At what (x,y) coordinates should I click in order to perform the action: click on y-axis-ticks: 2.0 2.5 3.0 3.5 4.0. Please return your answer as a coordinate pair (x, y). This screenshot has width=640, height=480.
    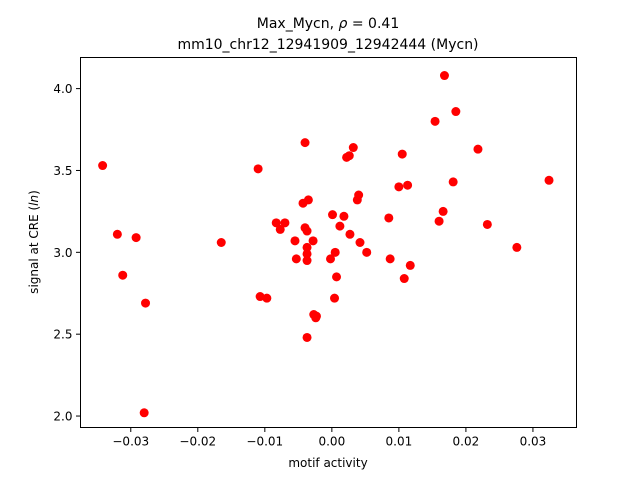
    Looking at the image, I should click on (67, 253).